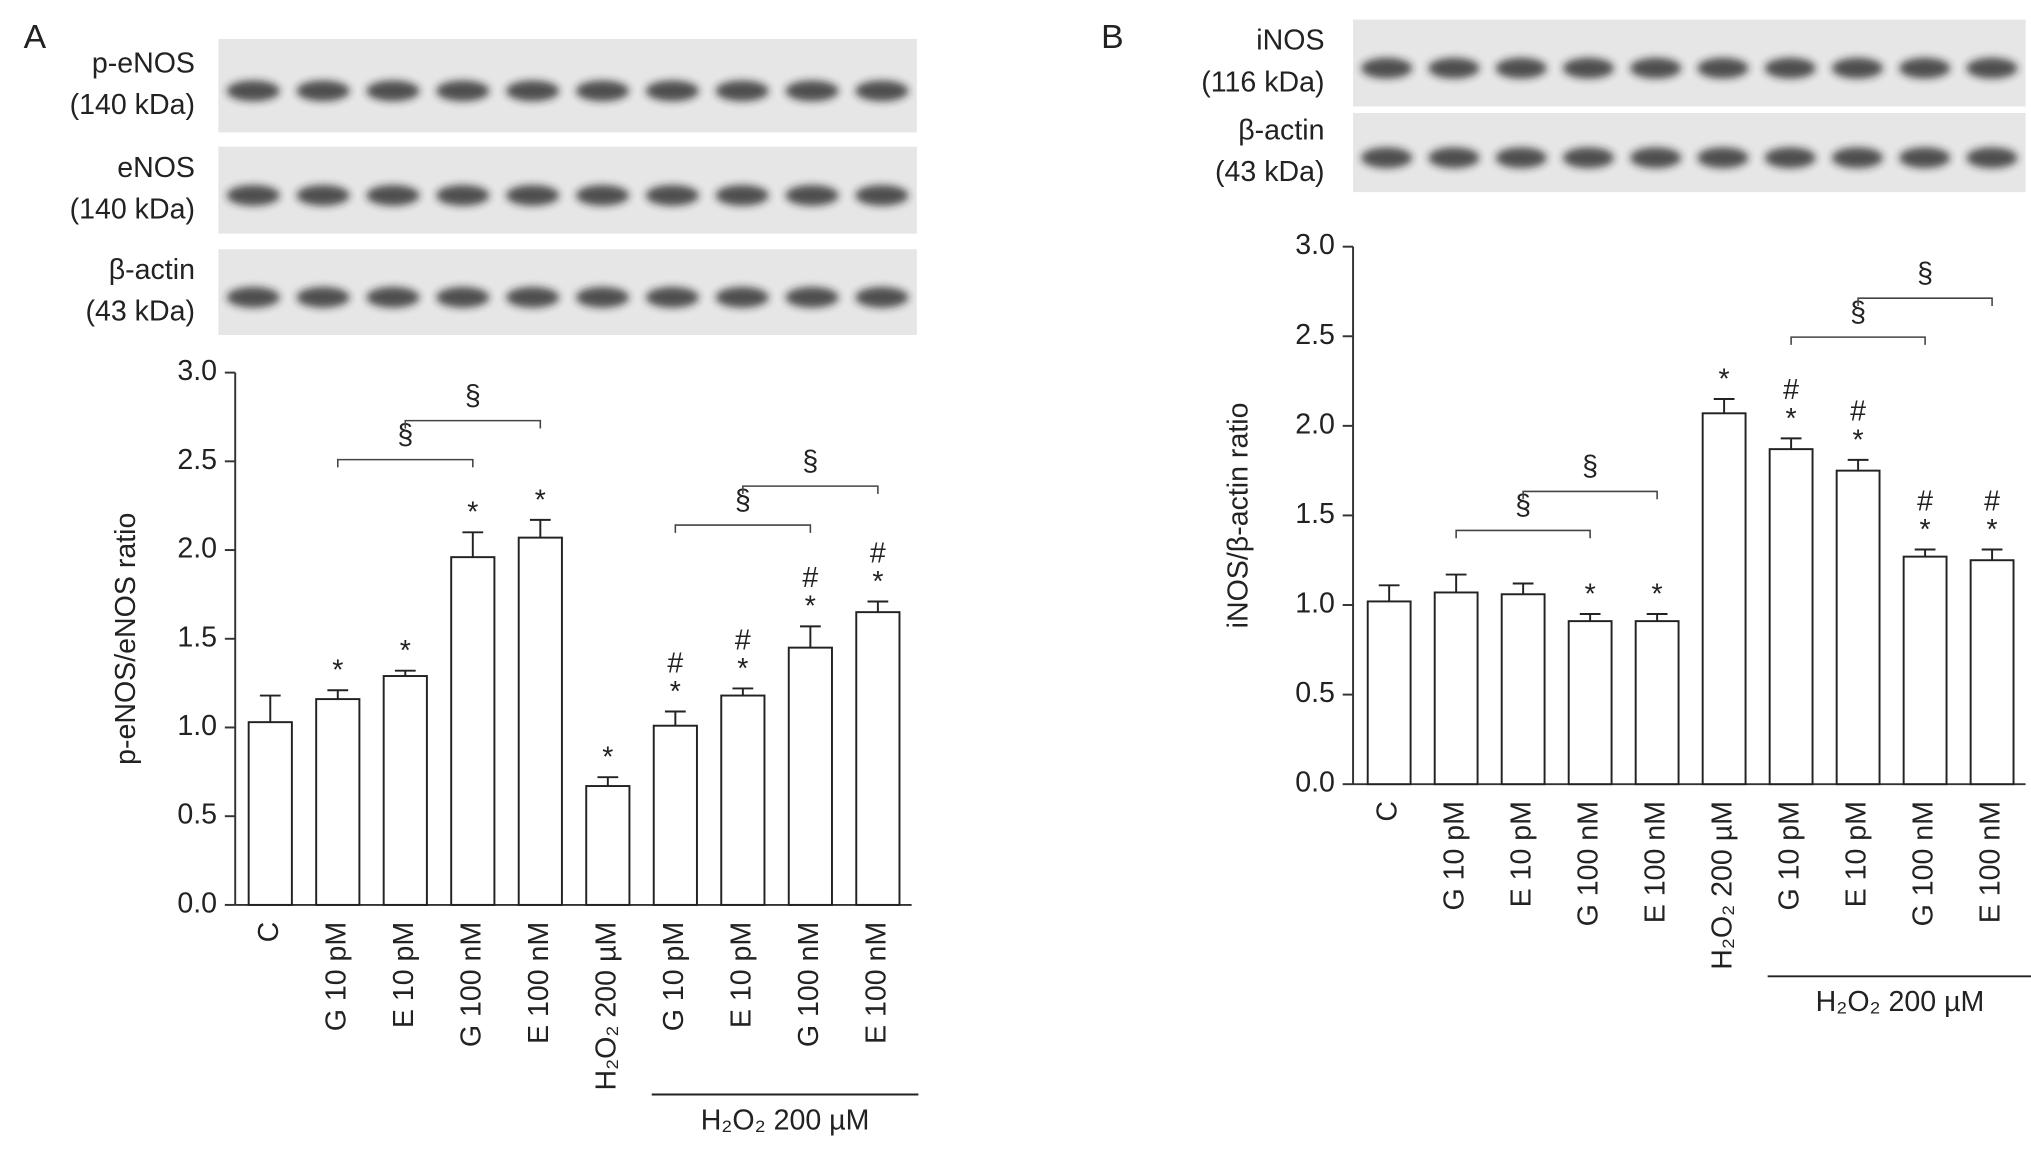  I want to click on y-tick-label: 2.0, so click(197, 549).